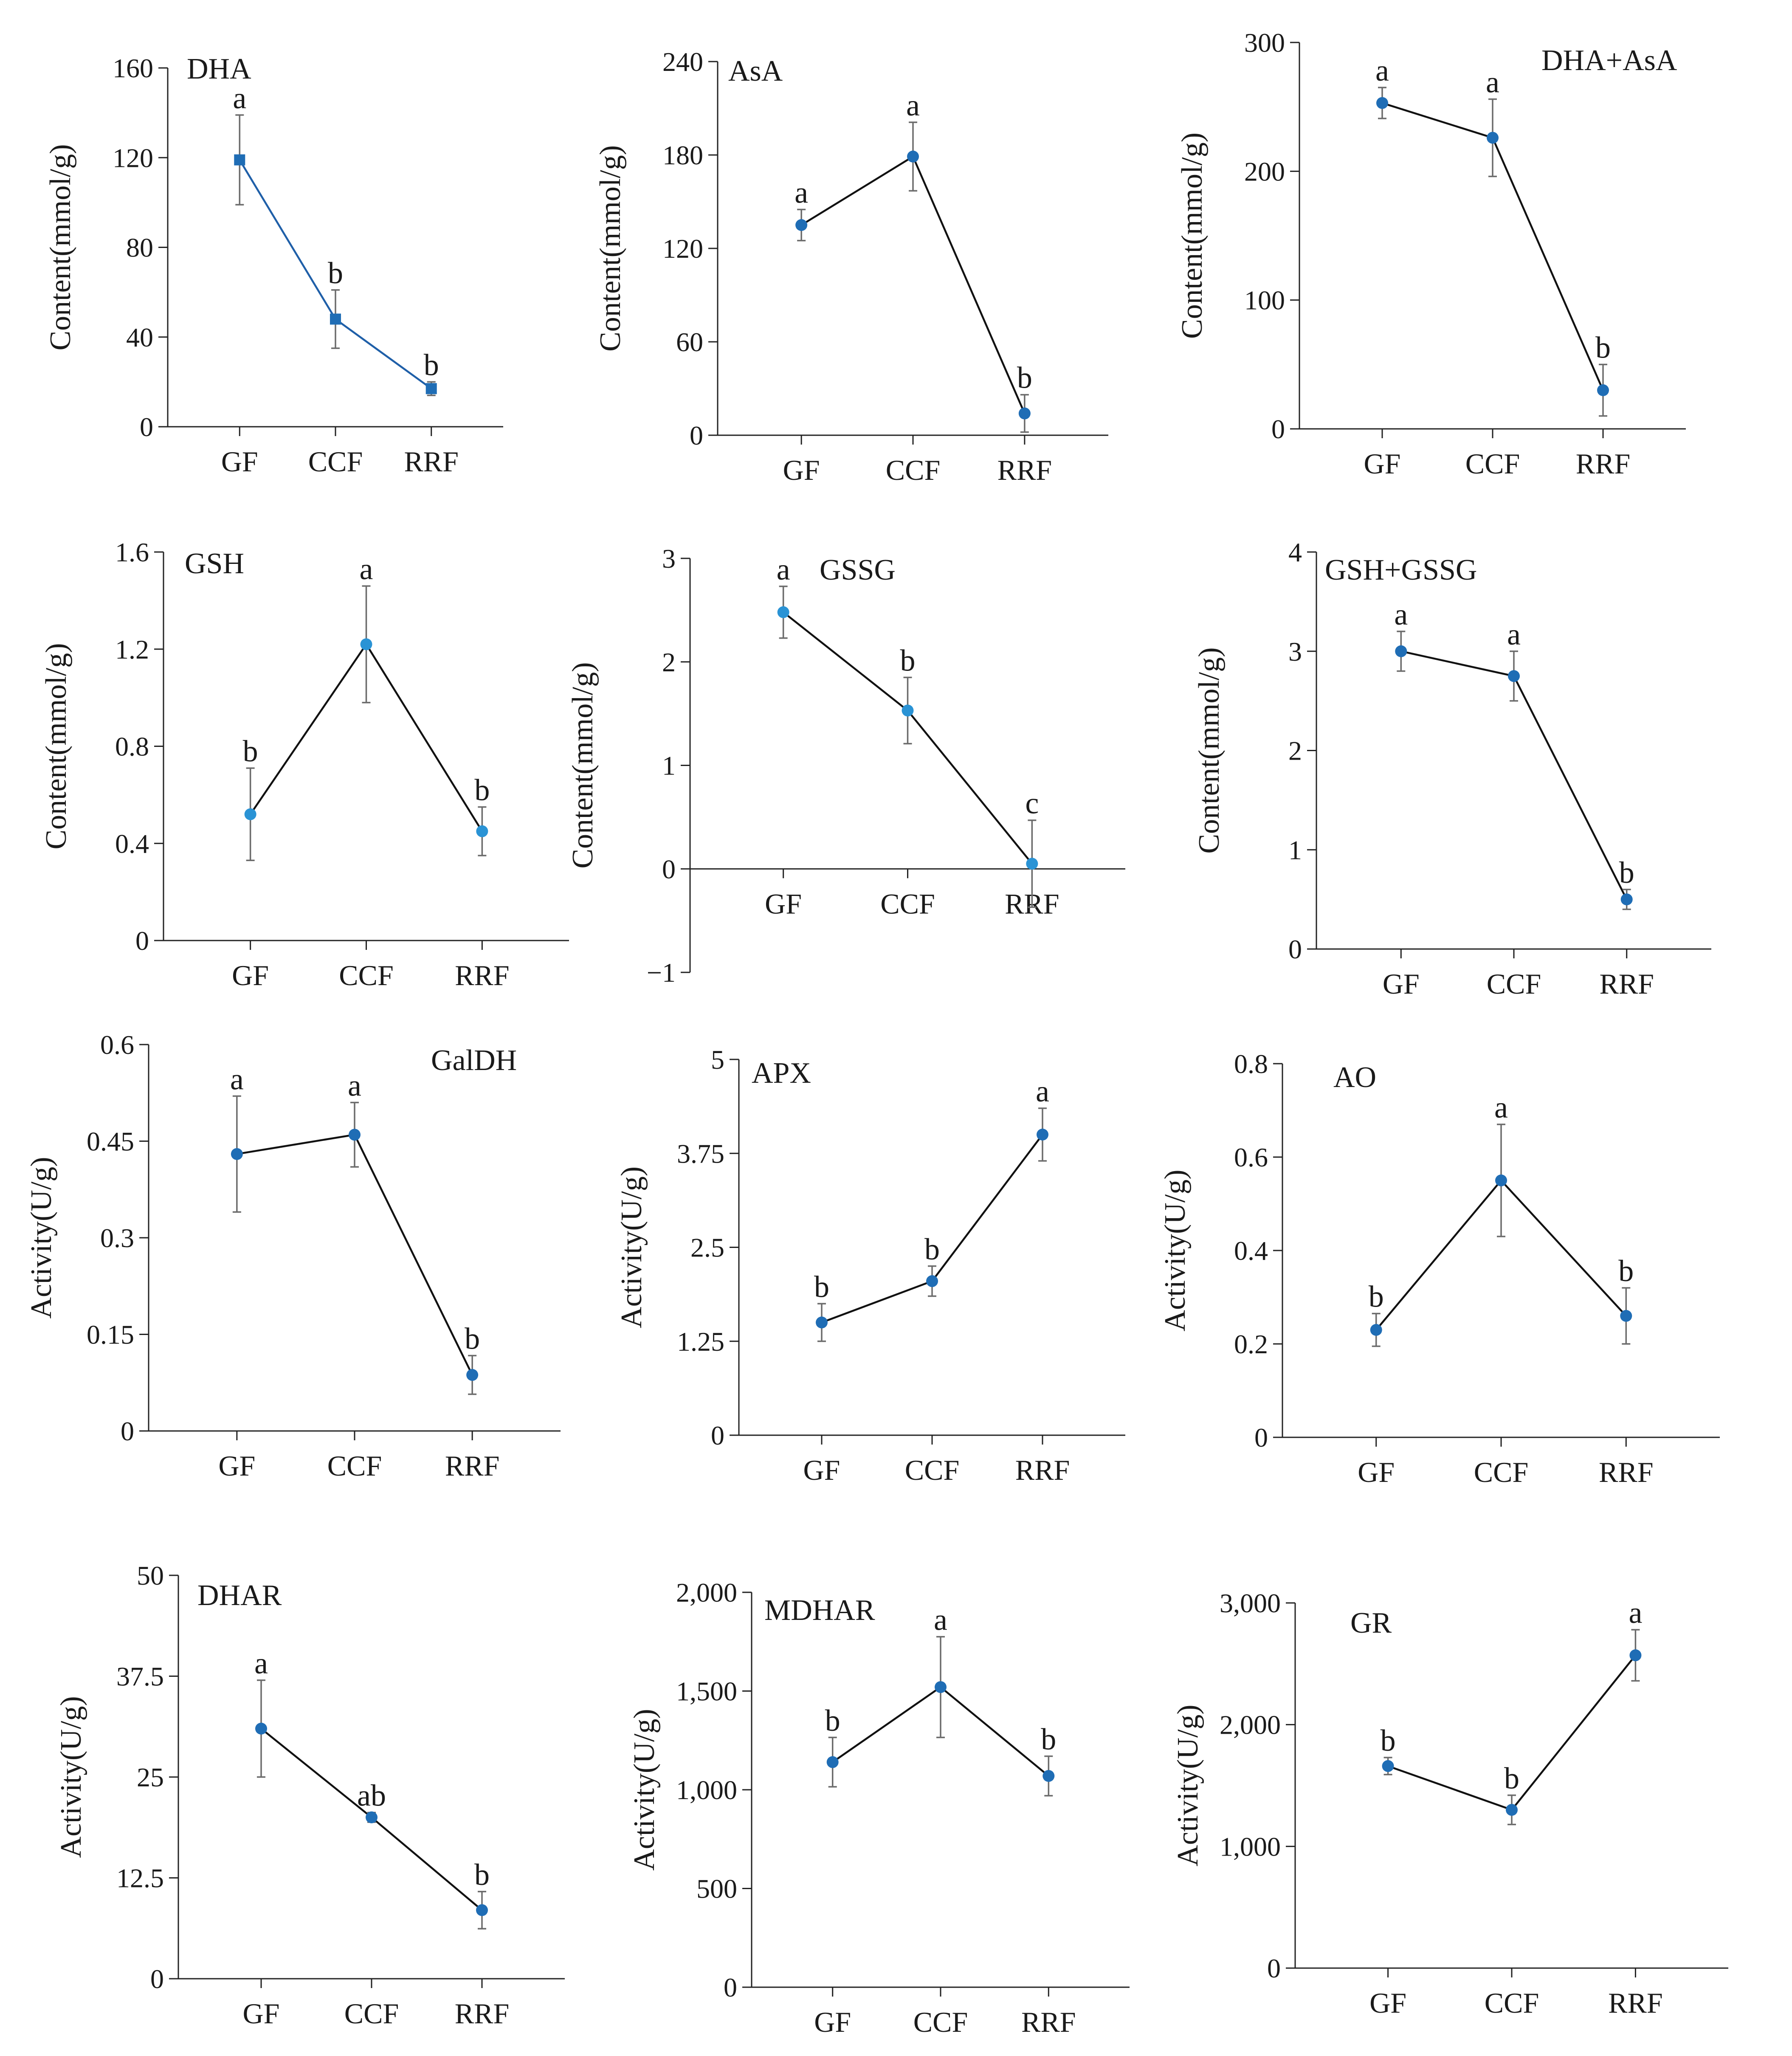 The width and height of the screenshot is (1792, 2056). Describe the element at coordinates (60, 247) in the screenshot. I see `y-axis-label: Content(mmol/g)` at that location.